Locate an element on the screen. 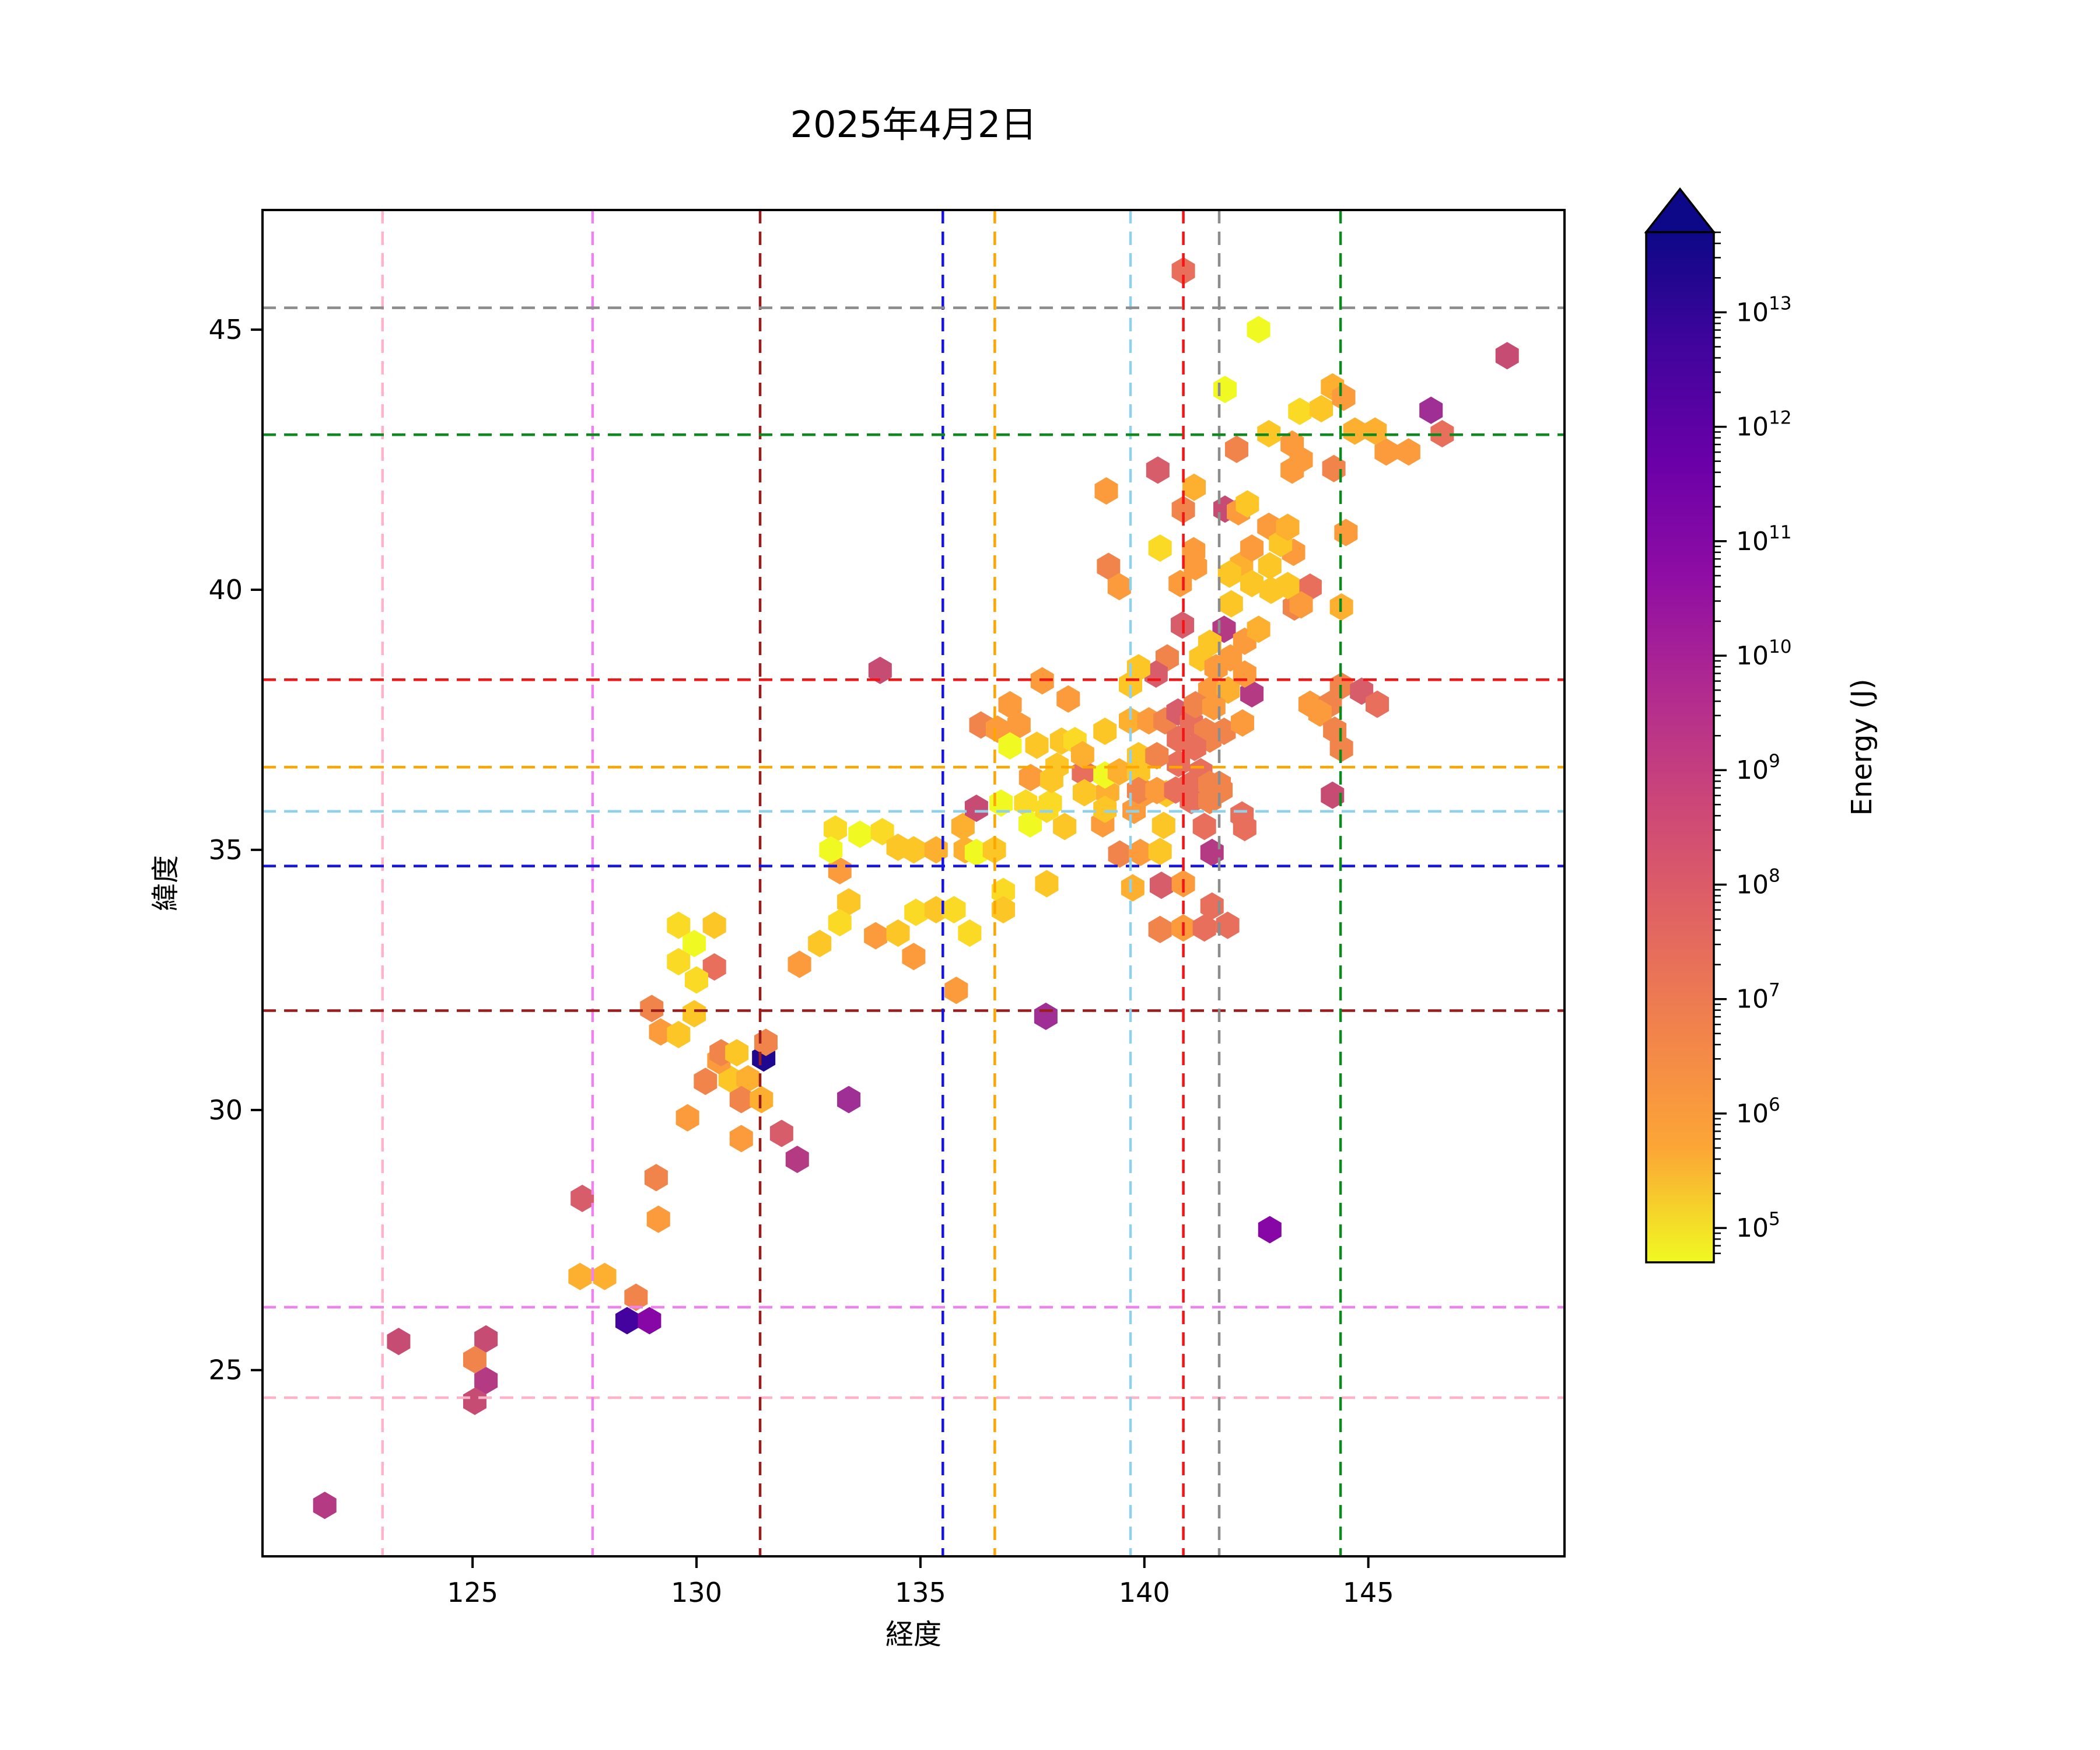  colorbar-tick-label: 10⁶ is located at coordinates (1758, 1111).